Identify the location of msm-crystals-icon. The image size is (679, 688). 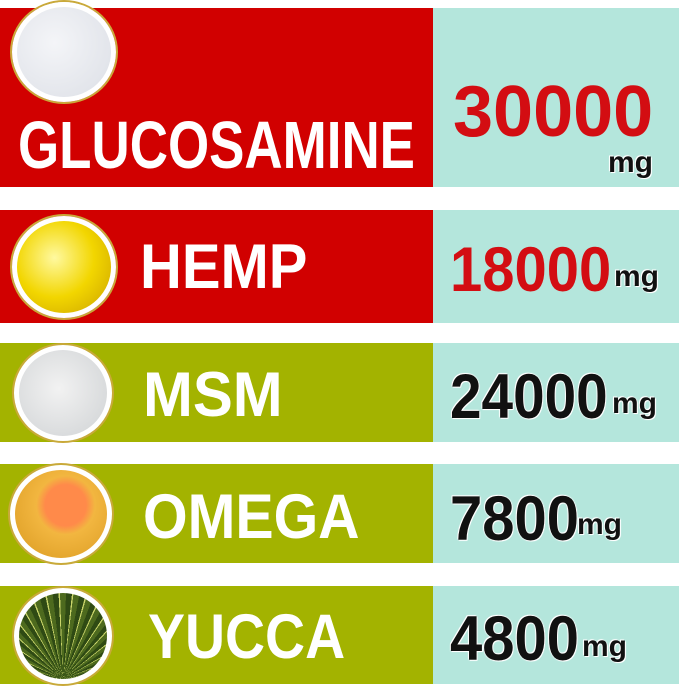
(63, 393).